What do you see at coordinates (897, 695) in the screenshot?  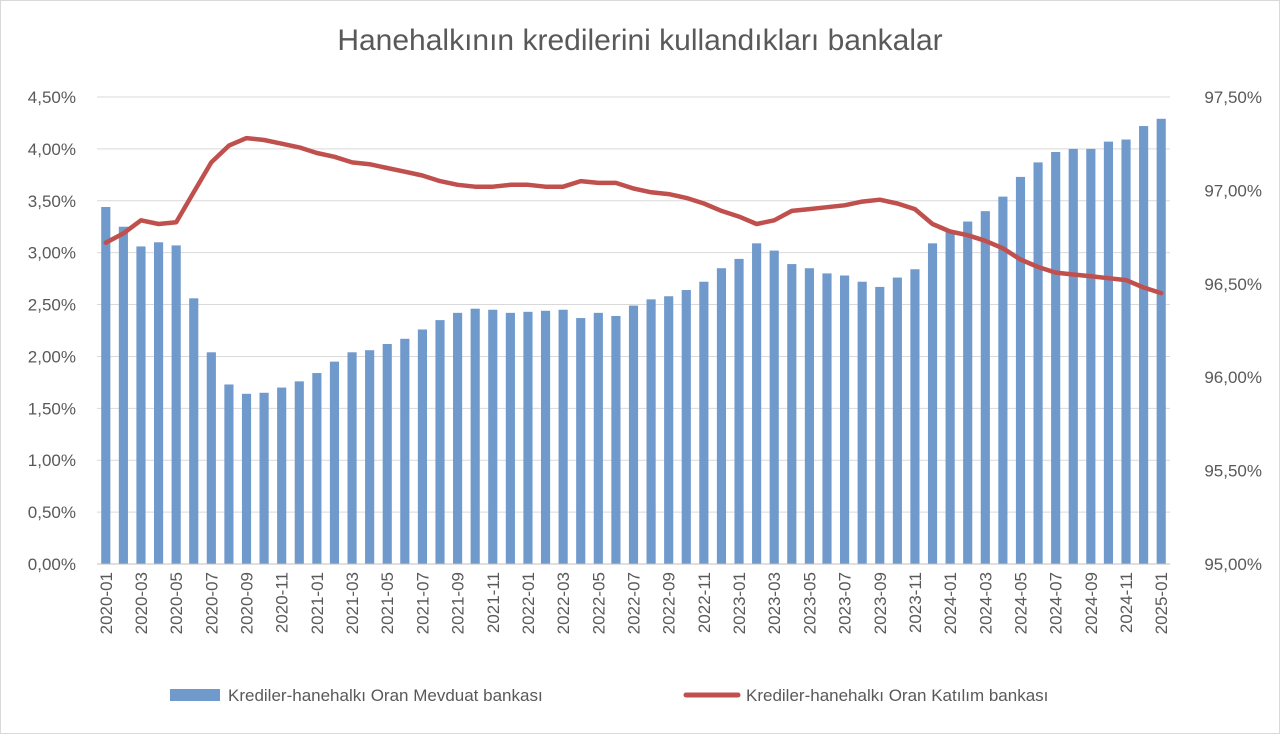 I see `legend-label-katilim: Krediler-hanehalkı Oran Katılım bankası` at bounding box center [897, 695].